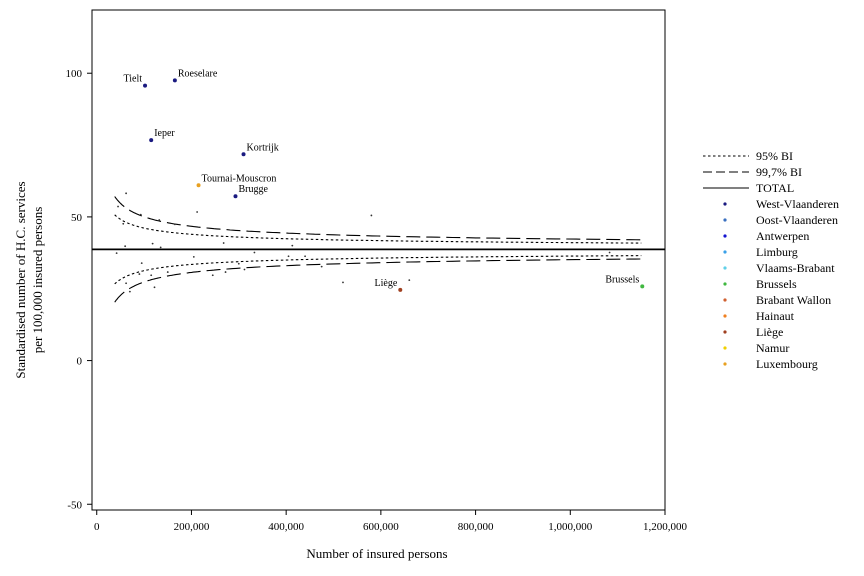  What do you see at coordinates (476, 527) in the screenshot?
I see `x-tick-label: 800,000` at bounding box center [476, 527].